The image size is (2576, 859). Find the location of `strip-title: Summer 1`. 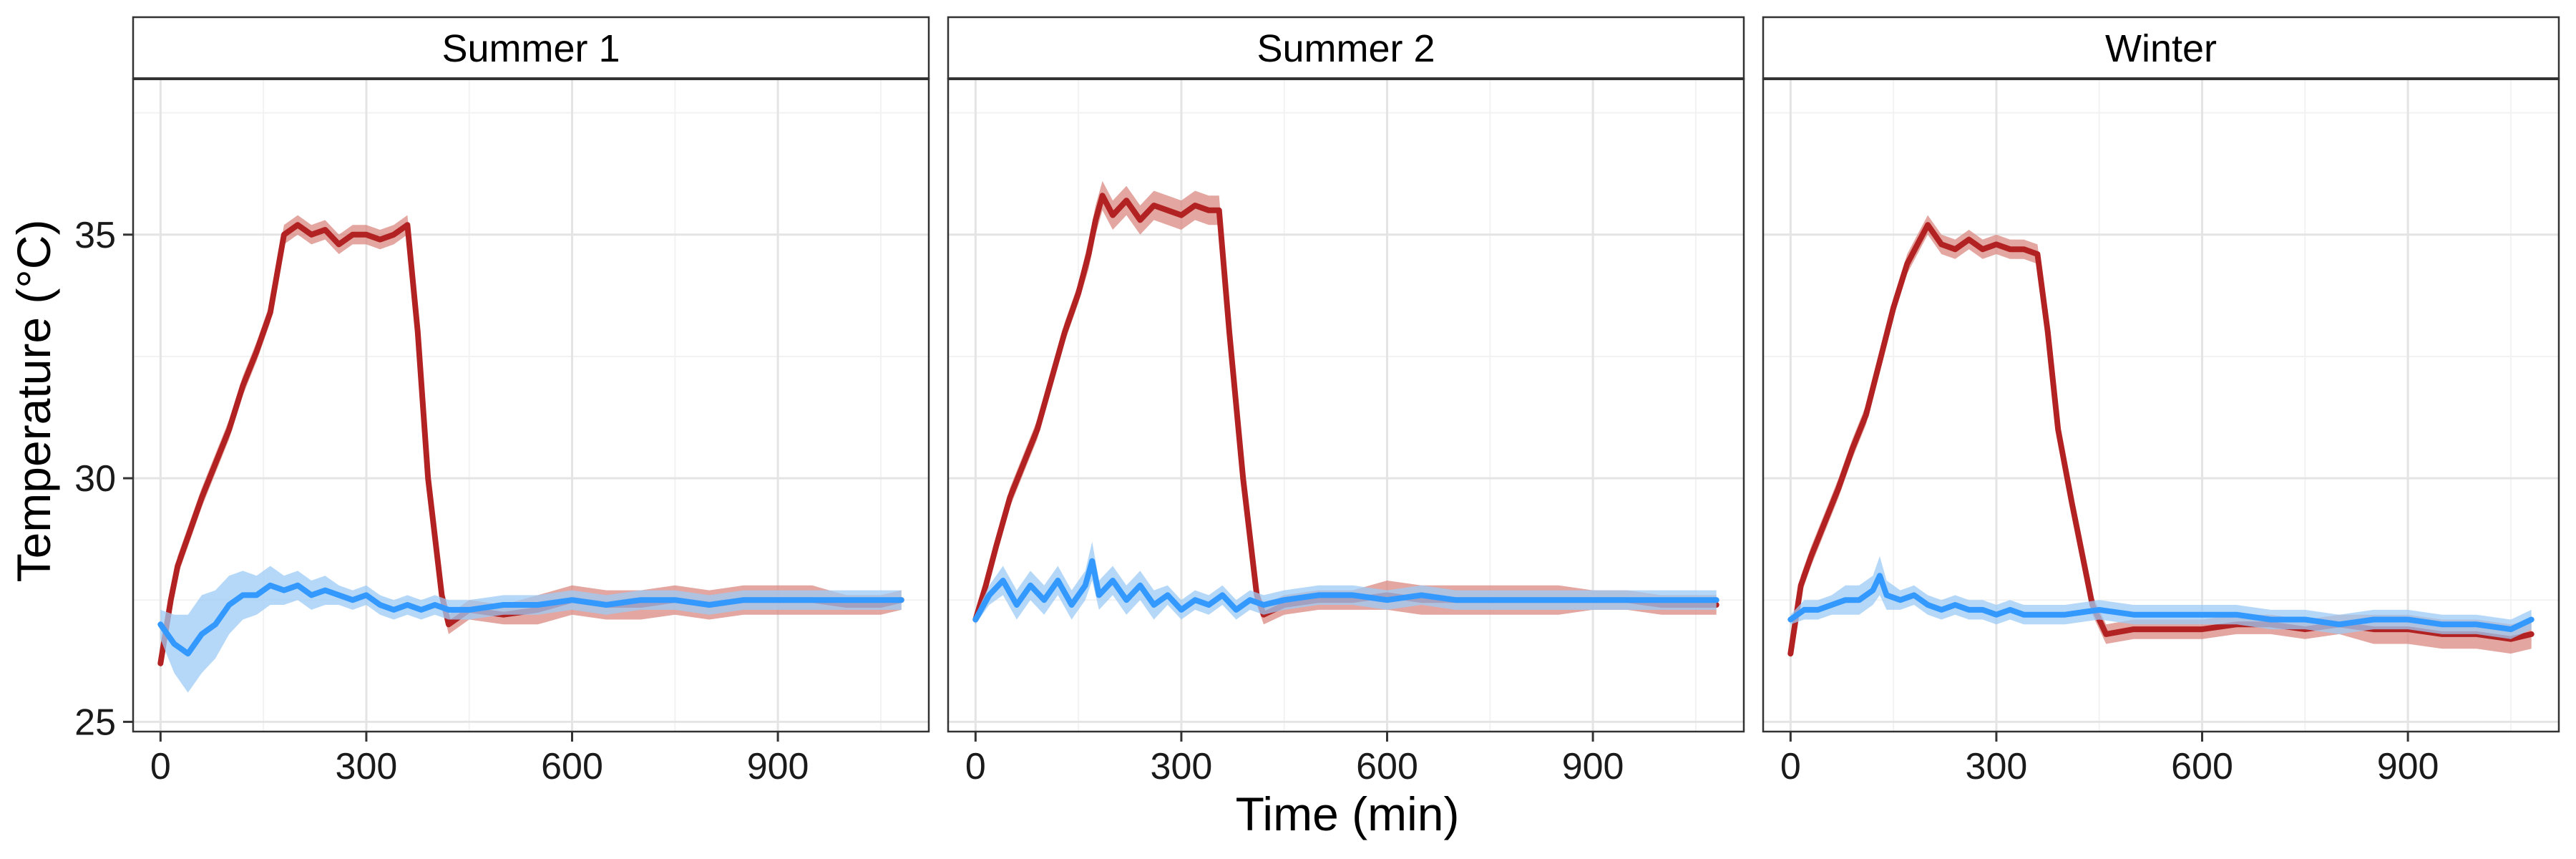

strip-title: Summer 1 is located at coordinates (530, 48).